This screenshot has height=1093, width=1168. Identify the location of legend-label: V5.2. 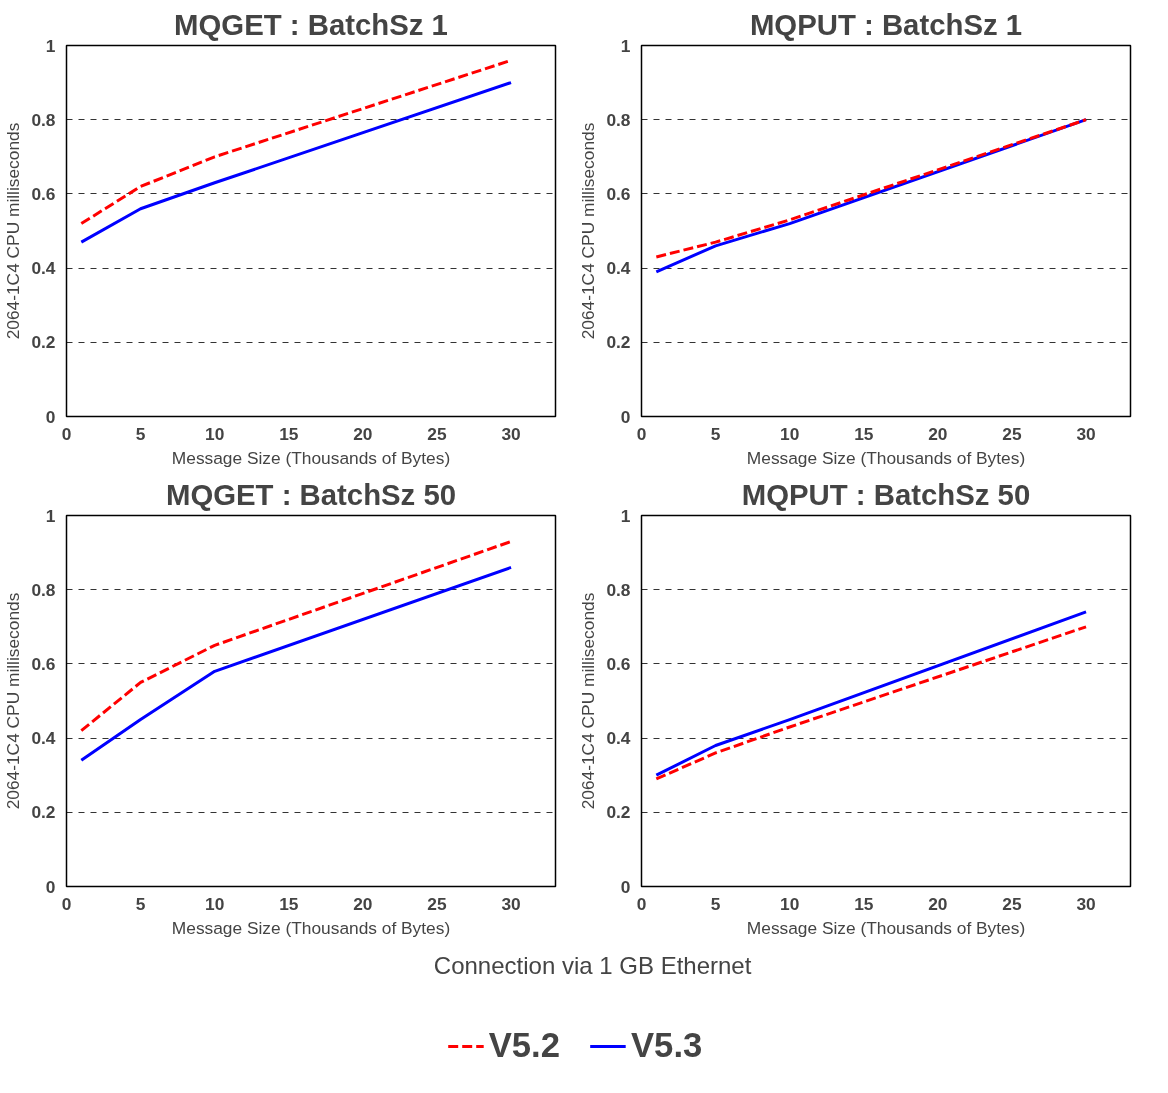
(524, 1045).